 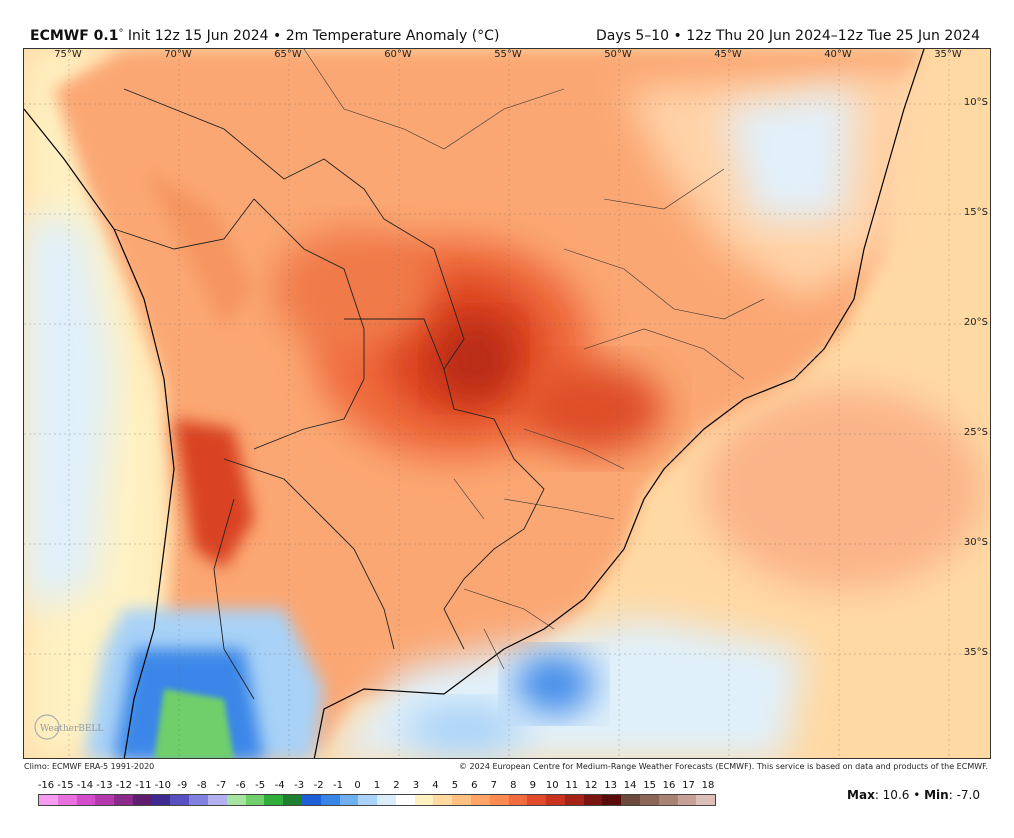 I want to click on colorbar-tick-label: -5, so click(x=260, y=785).